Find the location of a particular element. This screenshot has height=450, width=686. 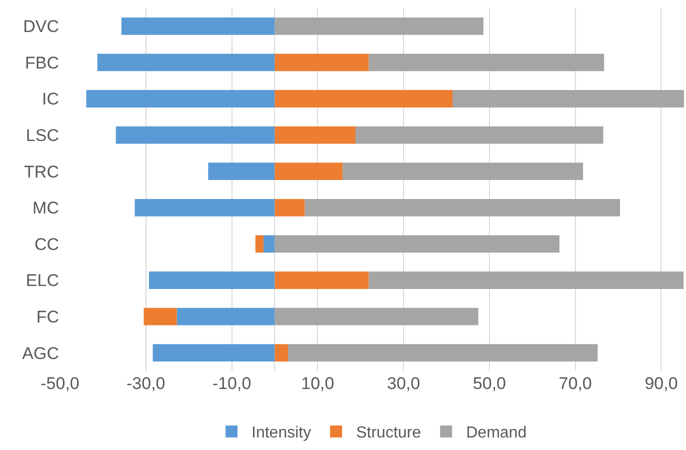

x-tick-label: 30,0 is located at coordinates (403, 383).